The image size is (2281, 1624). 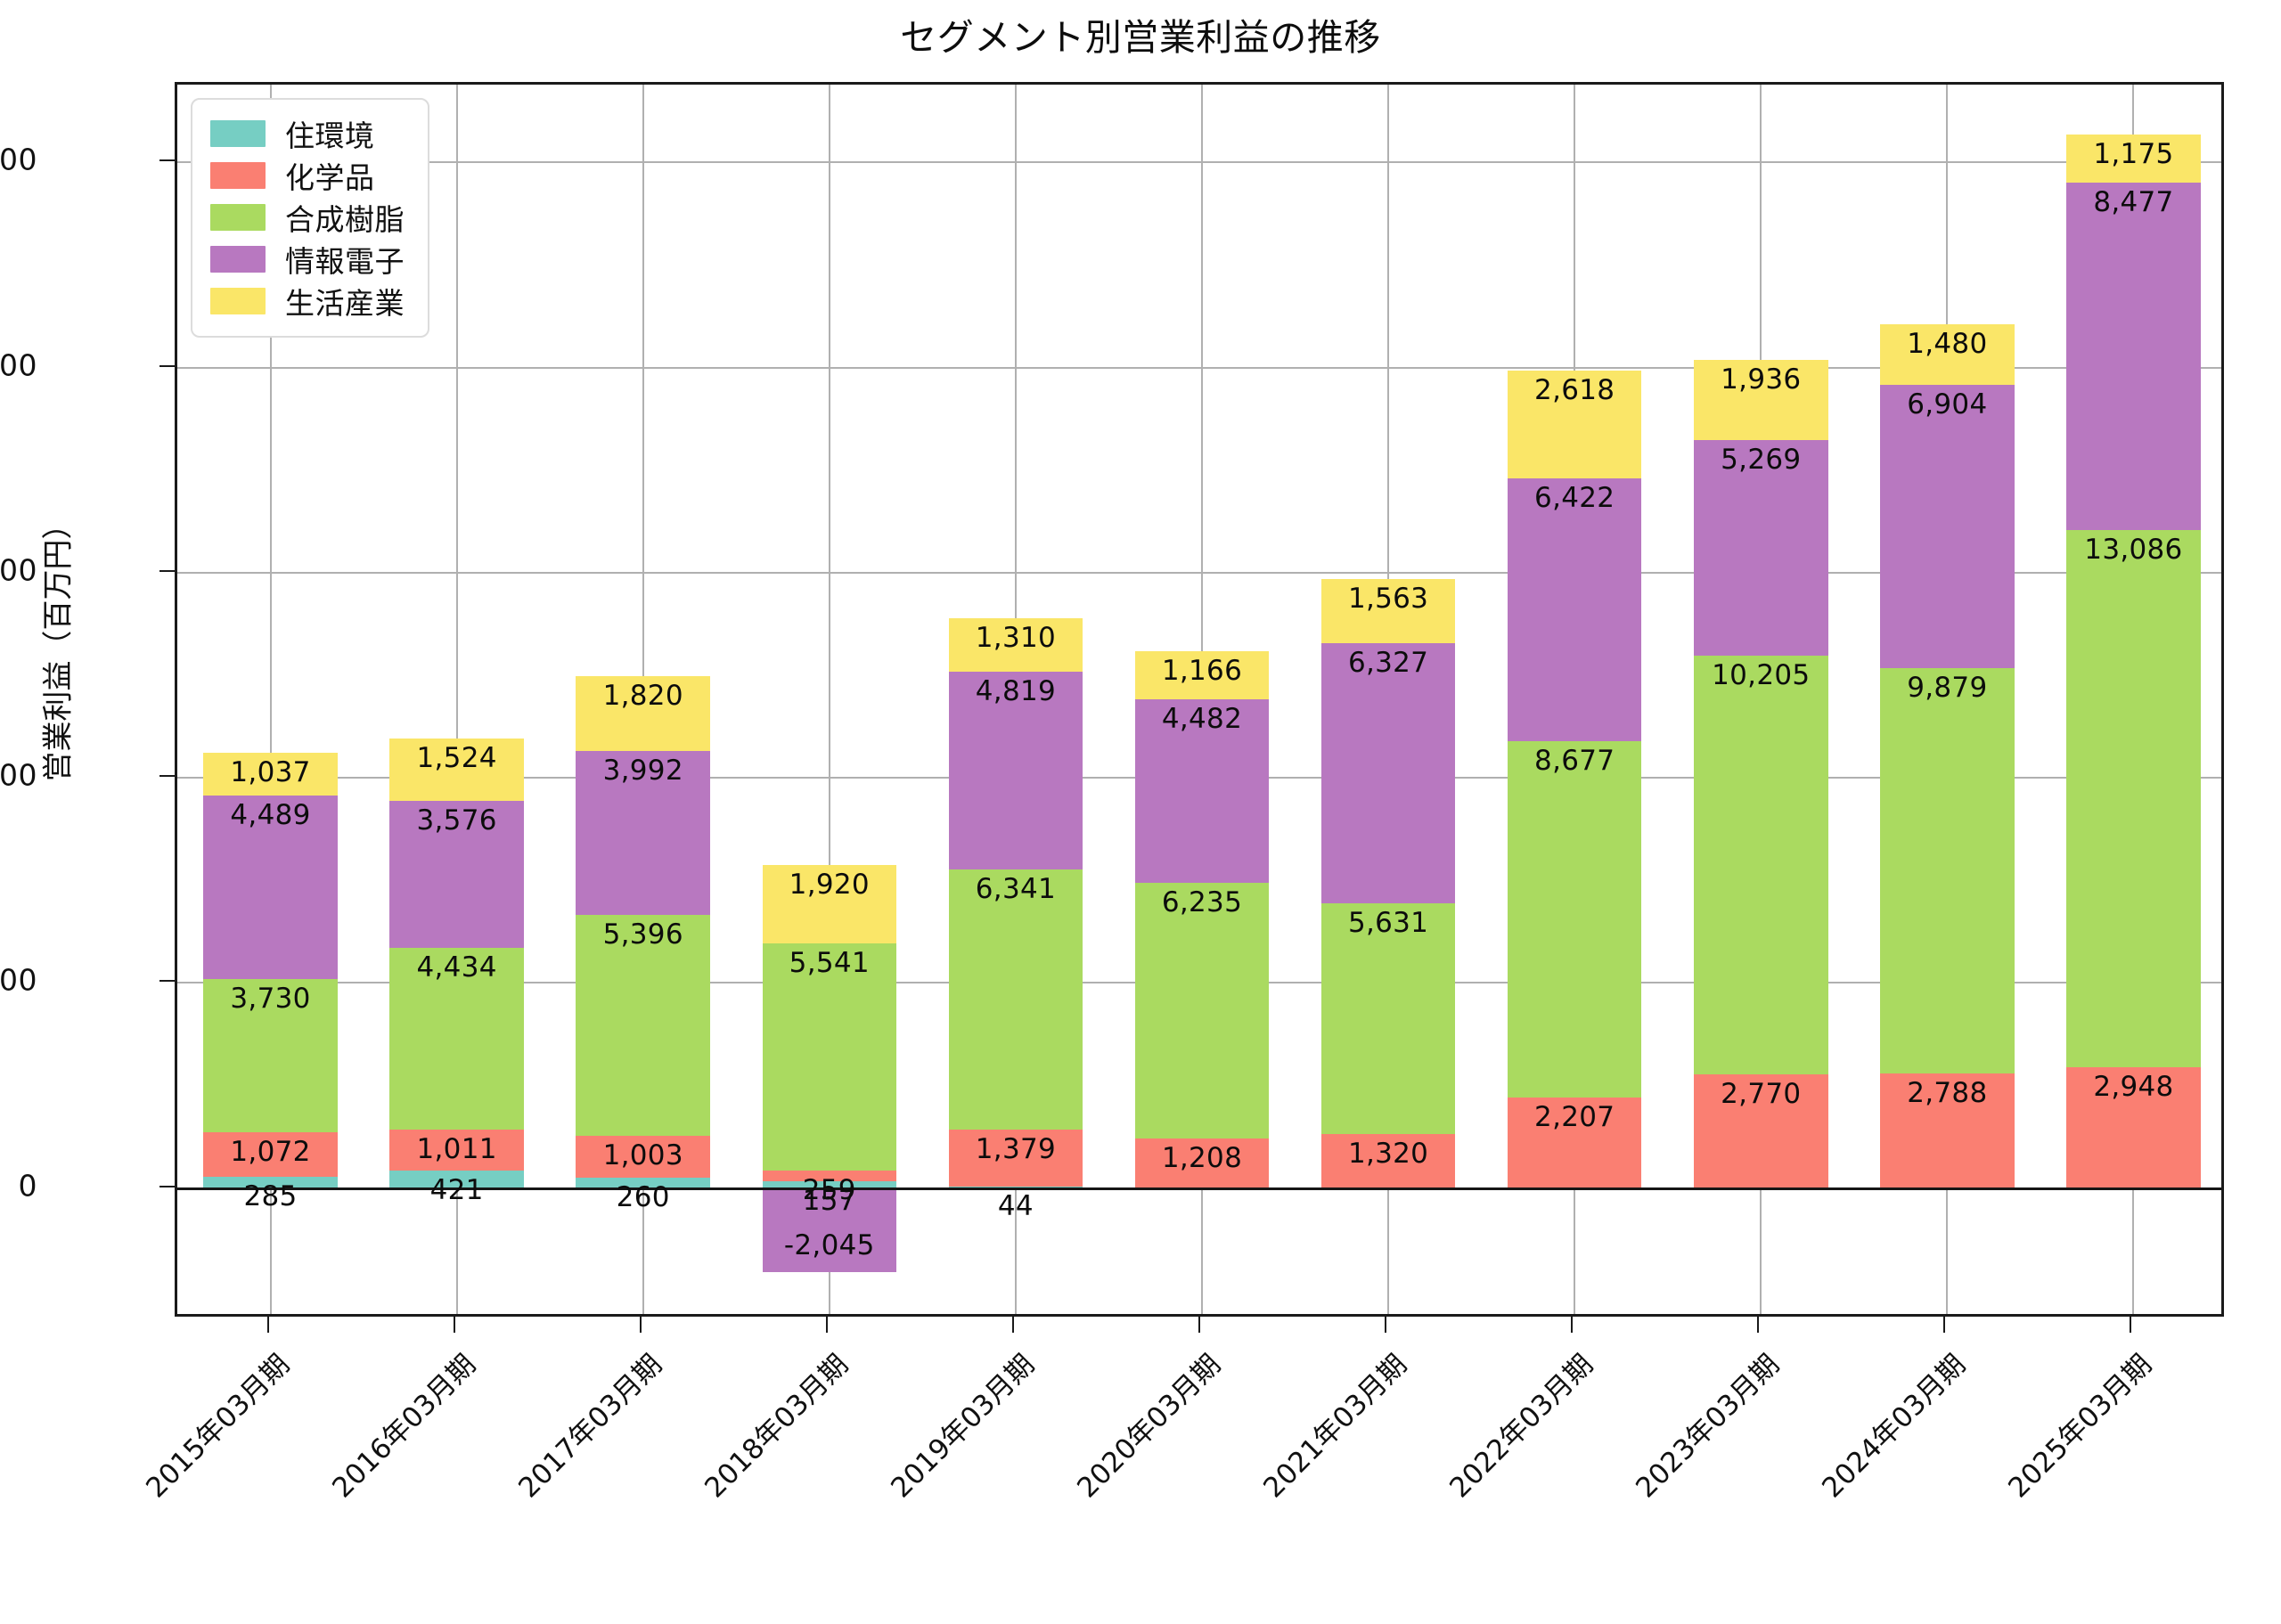 I want to click on y-axis-tick-label: 0, so click(x=27, y=1186).